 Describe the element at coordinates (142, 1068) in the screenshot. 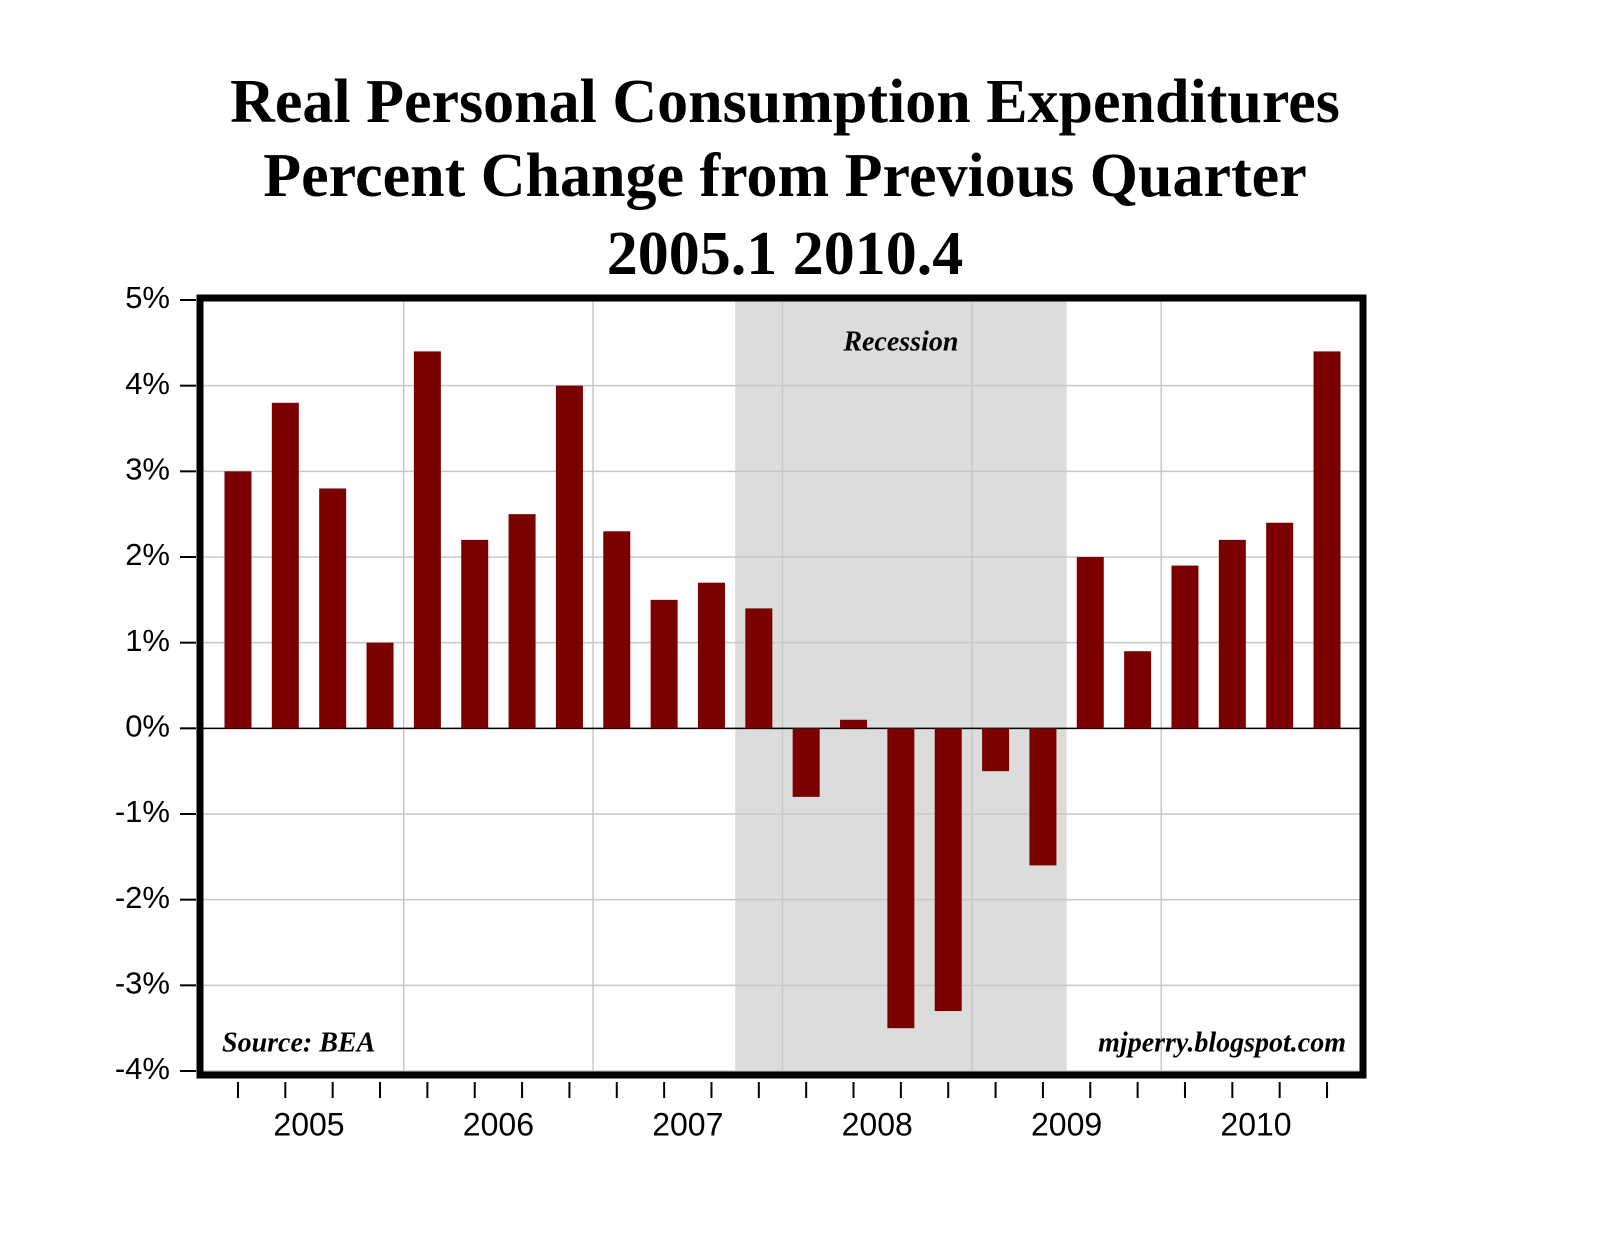

I see `y-tick-label: -4%` at that location.